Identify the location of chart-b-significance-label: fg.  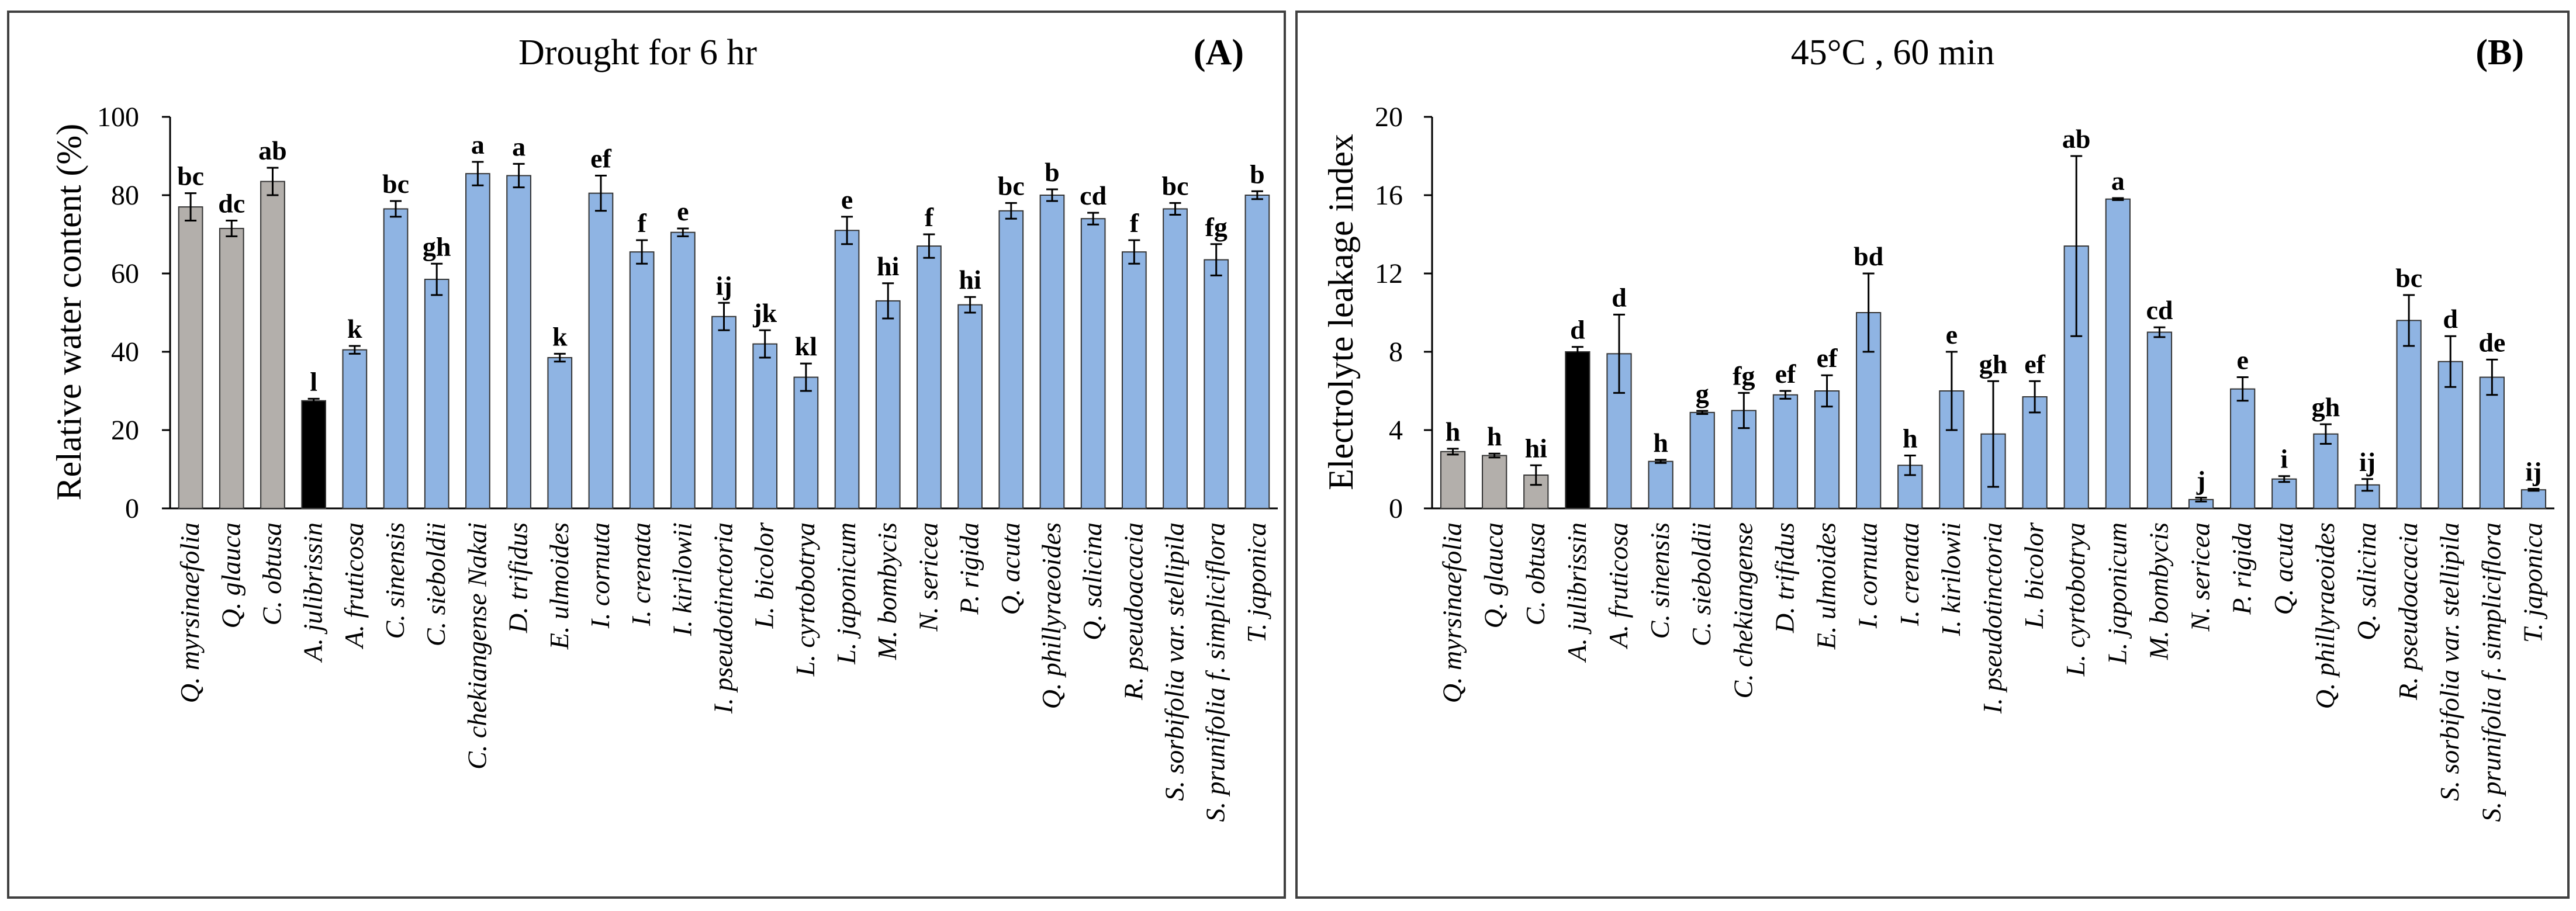
(1744, 375).